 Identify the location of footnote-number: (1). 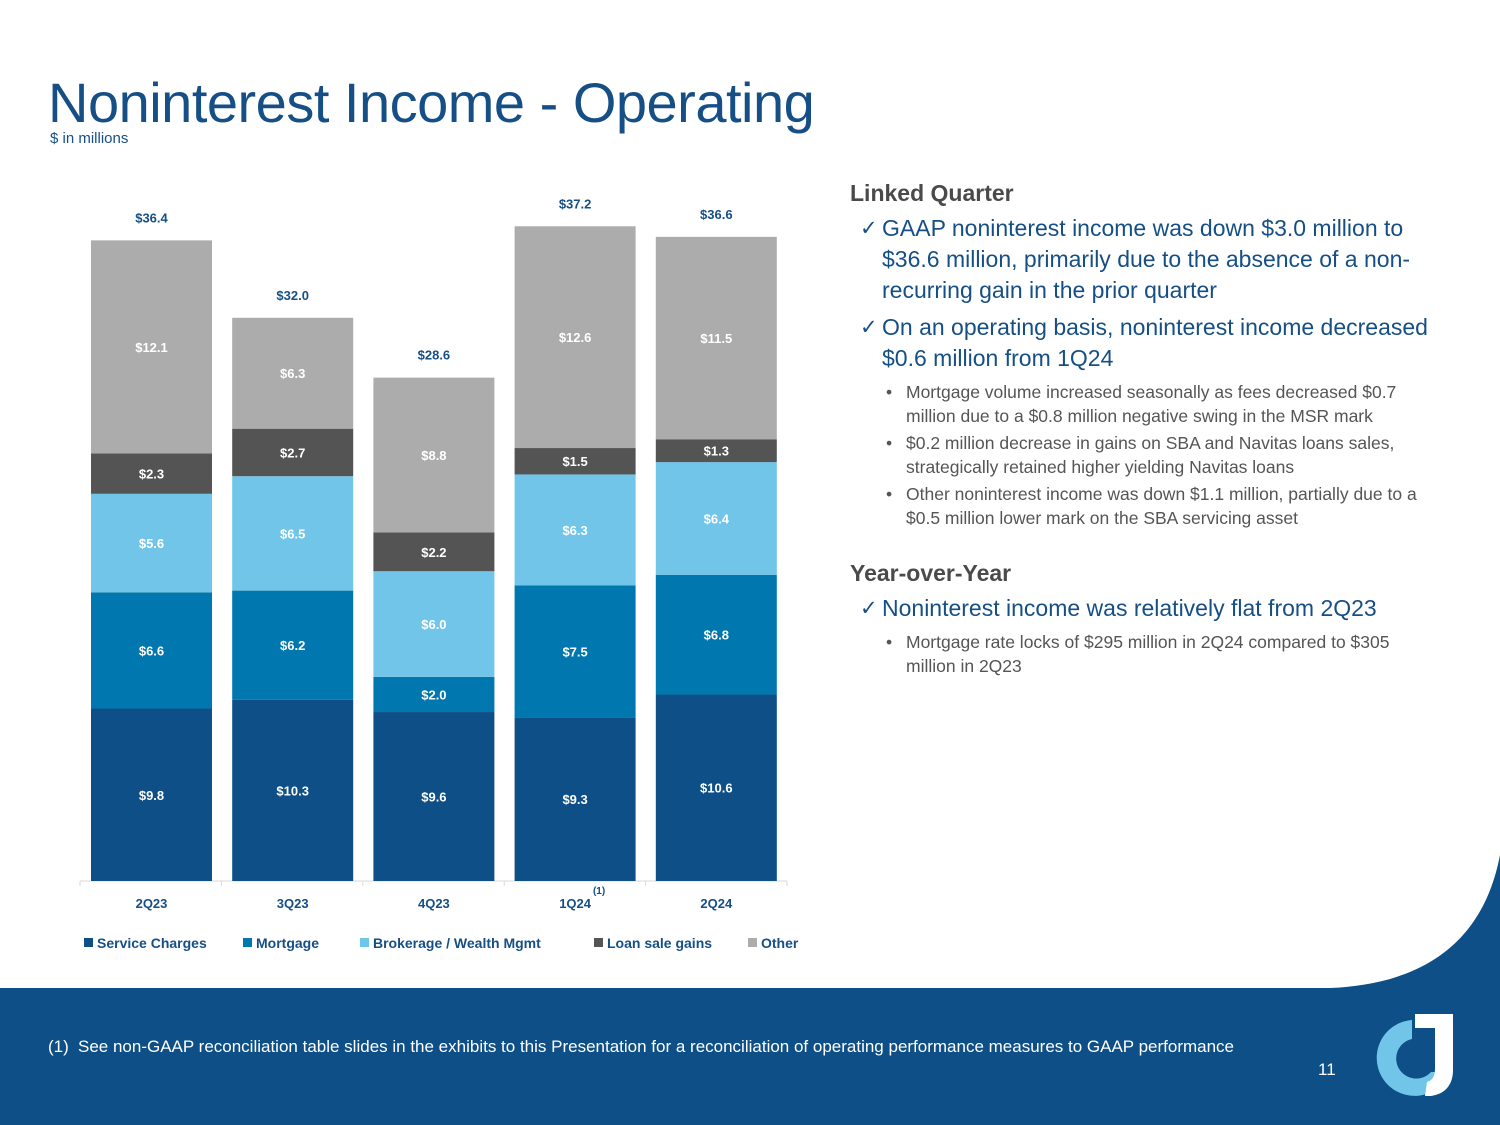
(58, 1046).